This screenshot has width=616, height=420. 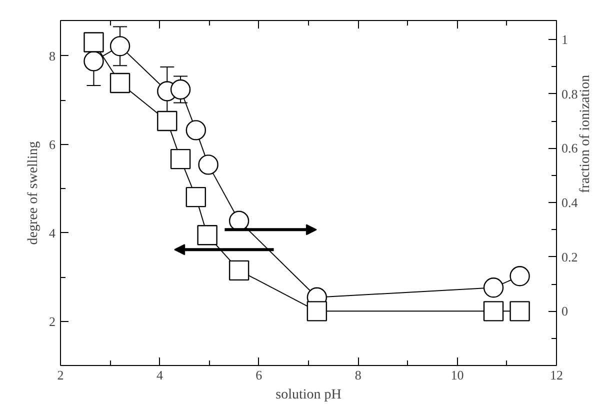 I want to click on x-tick-label: 6, so click(x=259, y=375).